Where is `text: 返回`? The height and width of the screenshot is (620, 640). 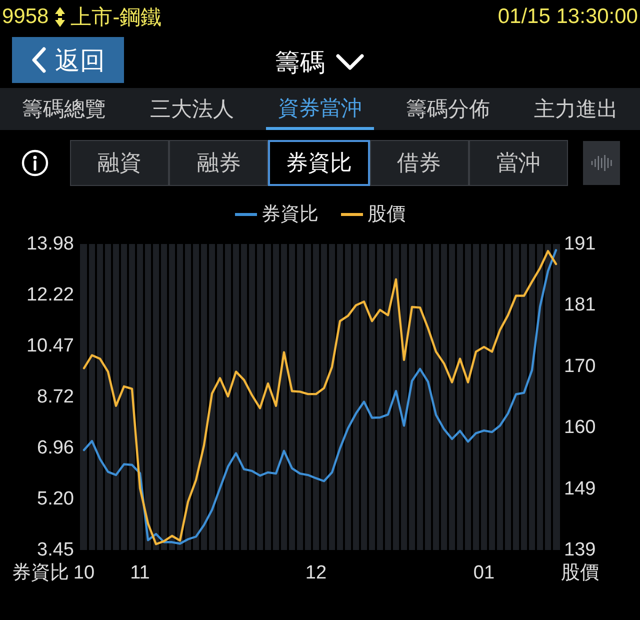 text: 返回 is located at coordinates (80, 61).